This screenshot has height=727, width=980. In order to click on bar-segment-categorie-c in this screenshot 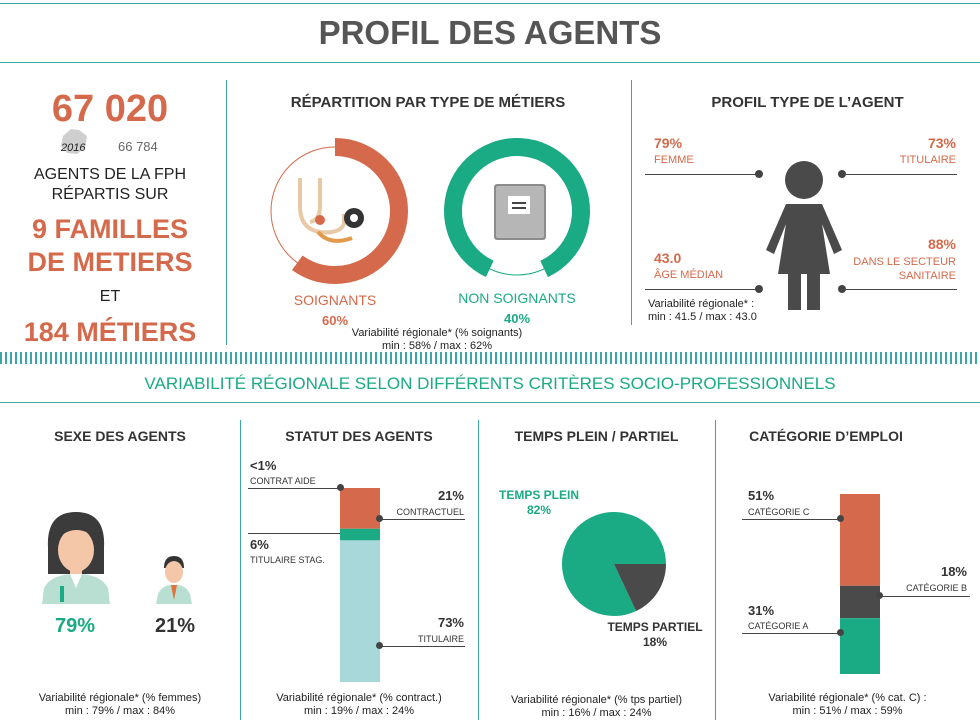, I will do `click(860, 540)`.